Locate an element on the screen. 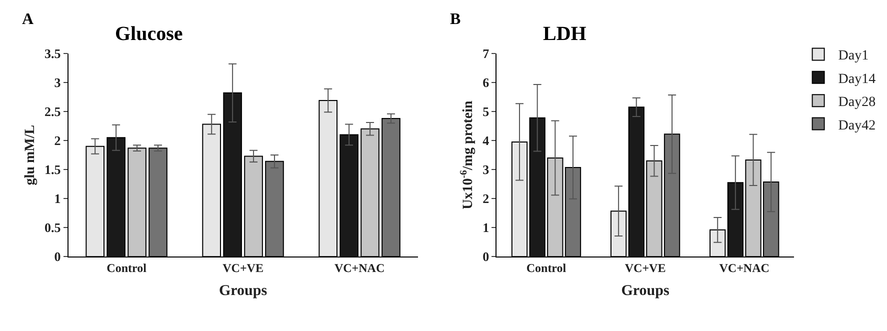 The height and width of the screenshot is (331, 887). y-tick-label: 2.5 is located at coordinates (53, 112).